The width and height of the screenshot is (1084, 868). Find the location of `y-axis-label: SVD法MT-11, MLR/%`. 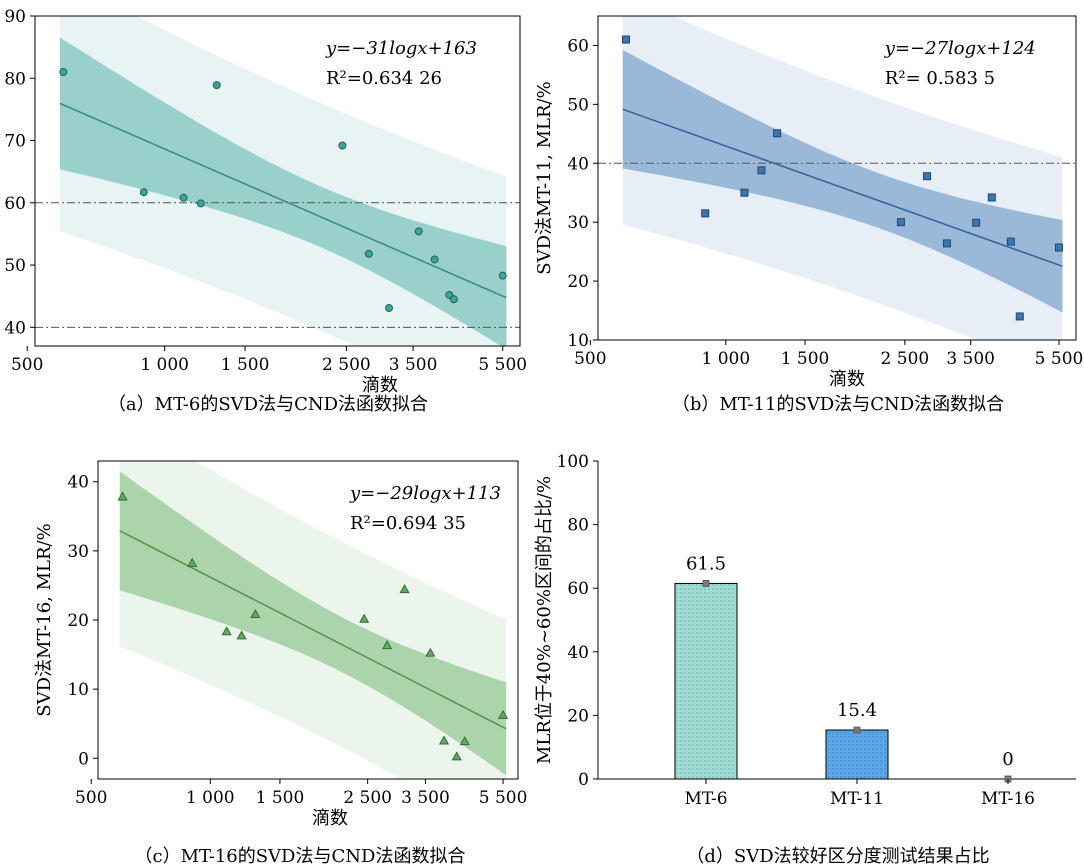

y-axis-label: SVD法MT-11, MLR/% is located at coordinates (544, 177).